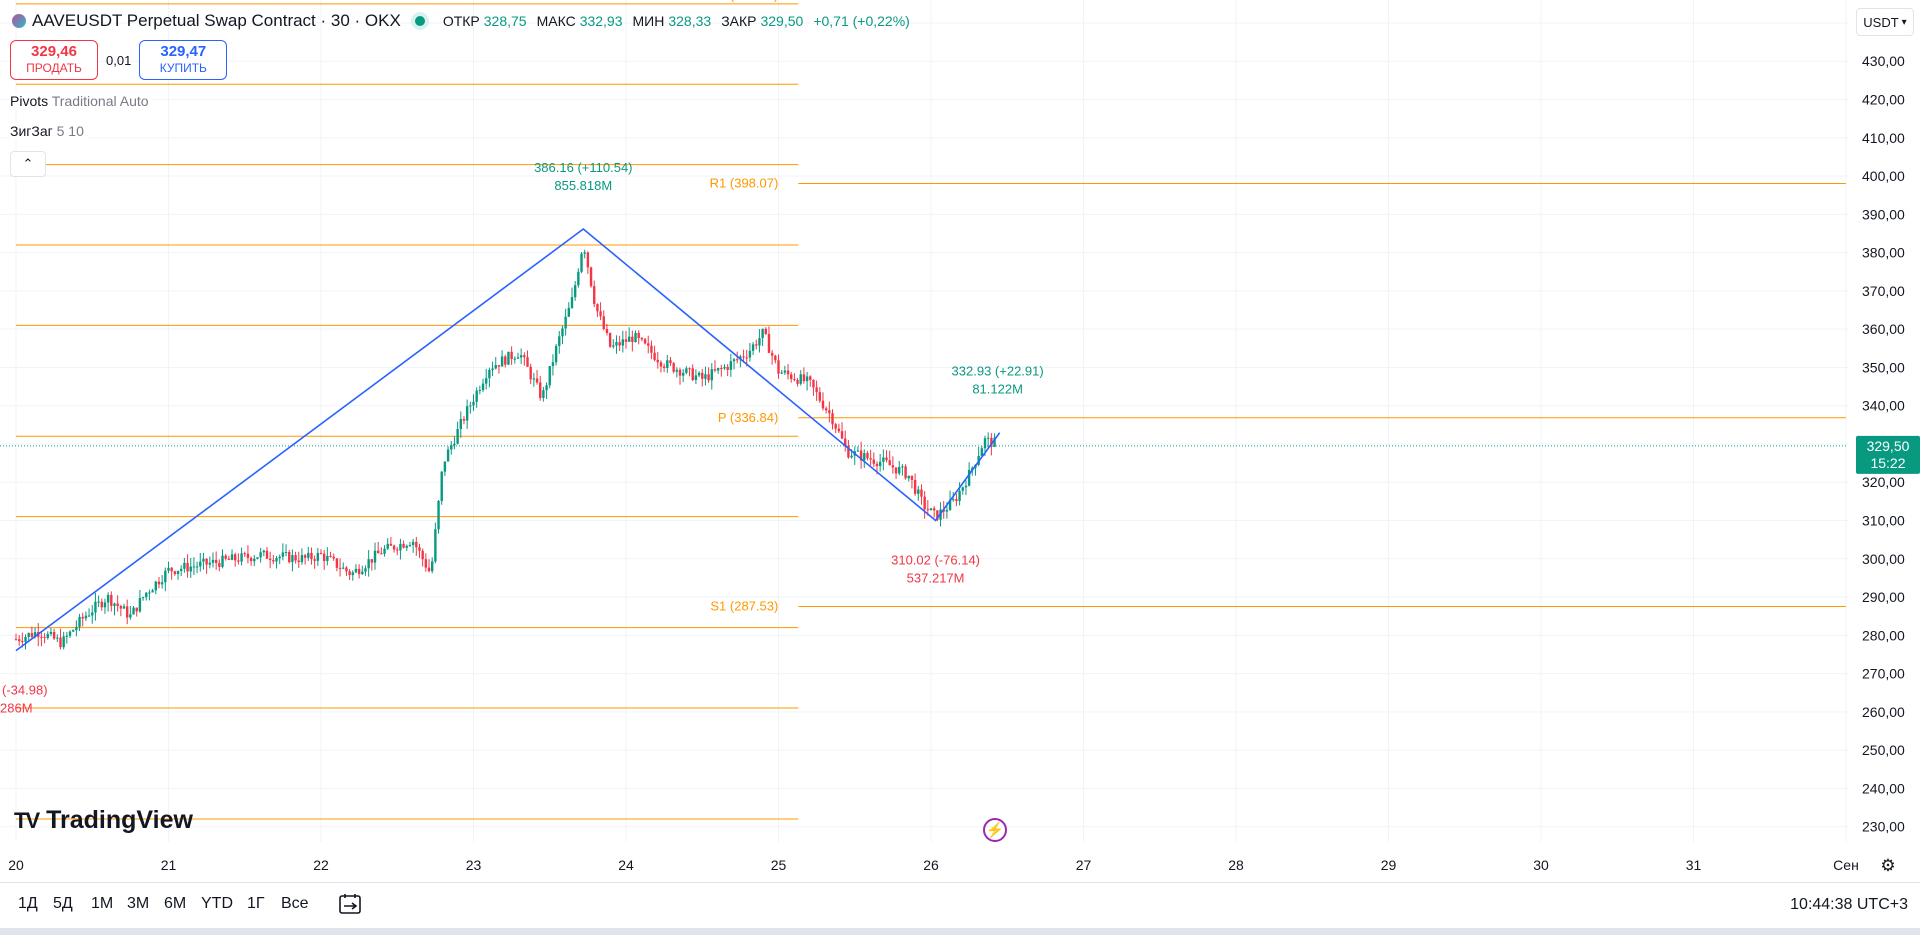 The height and width of the screenshot is (935, 1920). Describe the element at coordinates (28, 903) in the screenshot. I see `range-1d-button: 1Д` at that location.